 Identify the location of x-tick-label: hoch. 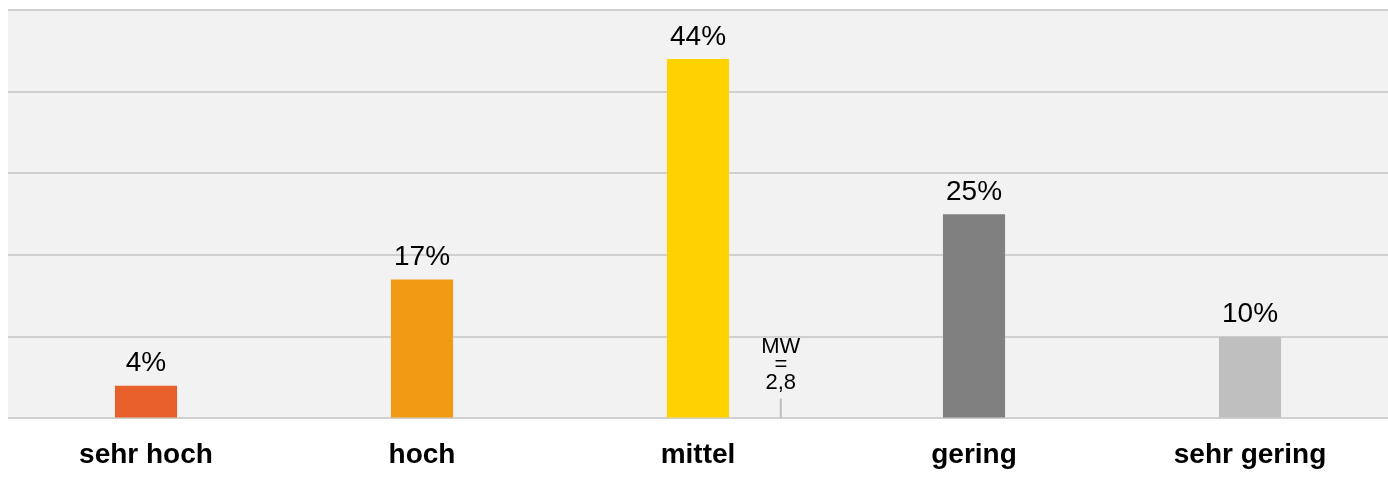
(422, 453).